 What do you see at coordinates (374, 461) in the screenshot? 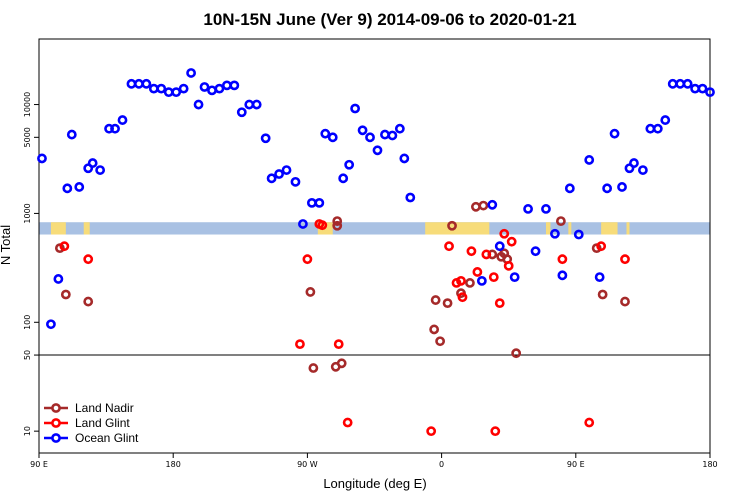
I see `x-axis: 90 E 180 90 W 0 90 E 180` at bounding box center [374, 461].